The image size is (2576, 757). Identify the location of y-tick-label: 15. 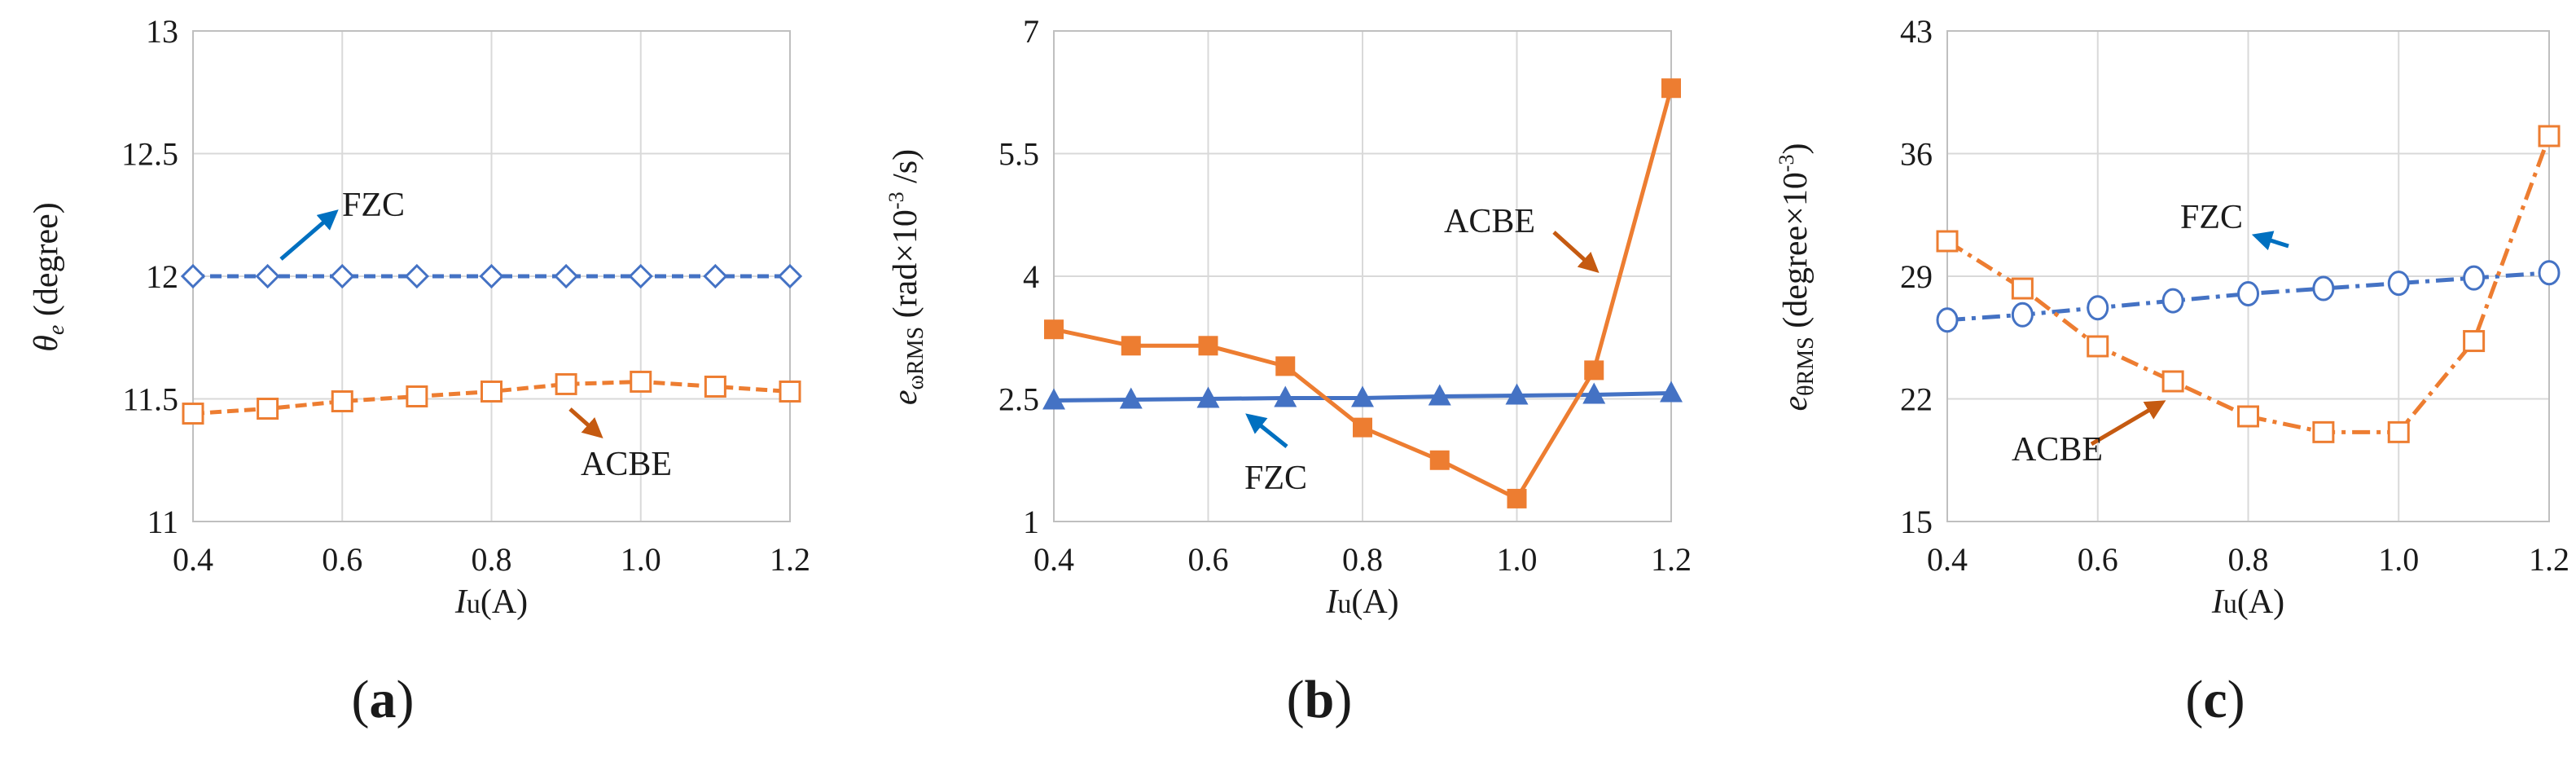
(1916, 522).